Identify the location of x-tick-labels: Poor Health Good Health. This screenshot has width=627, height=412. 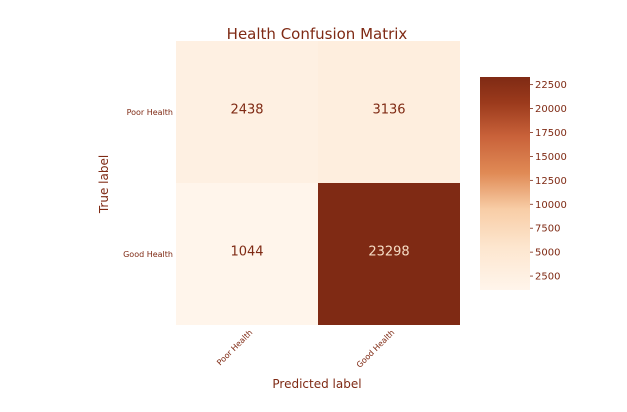
(305, 349).